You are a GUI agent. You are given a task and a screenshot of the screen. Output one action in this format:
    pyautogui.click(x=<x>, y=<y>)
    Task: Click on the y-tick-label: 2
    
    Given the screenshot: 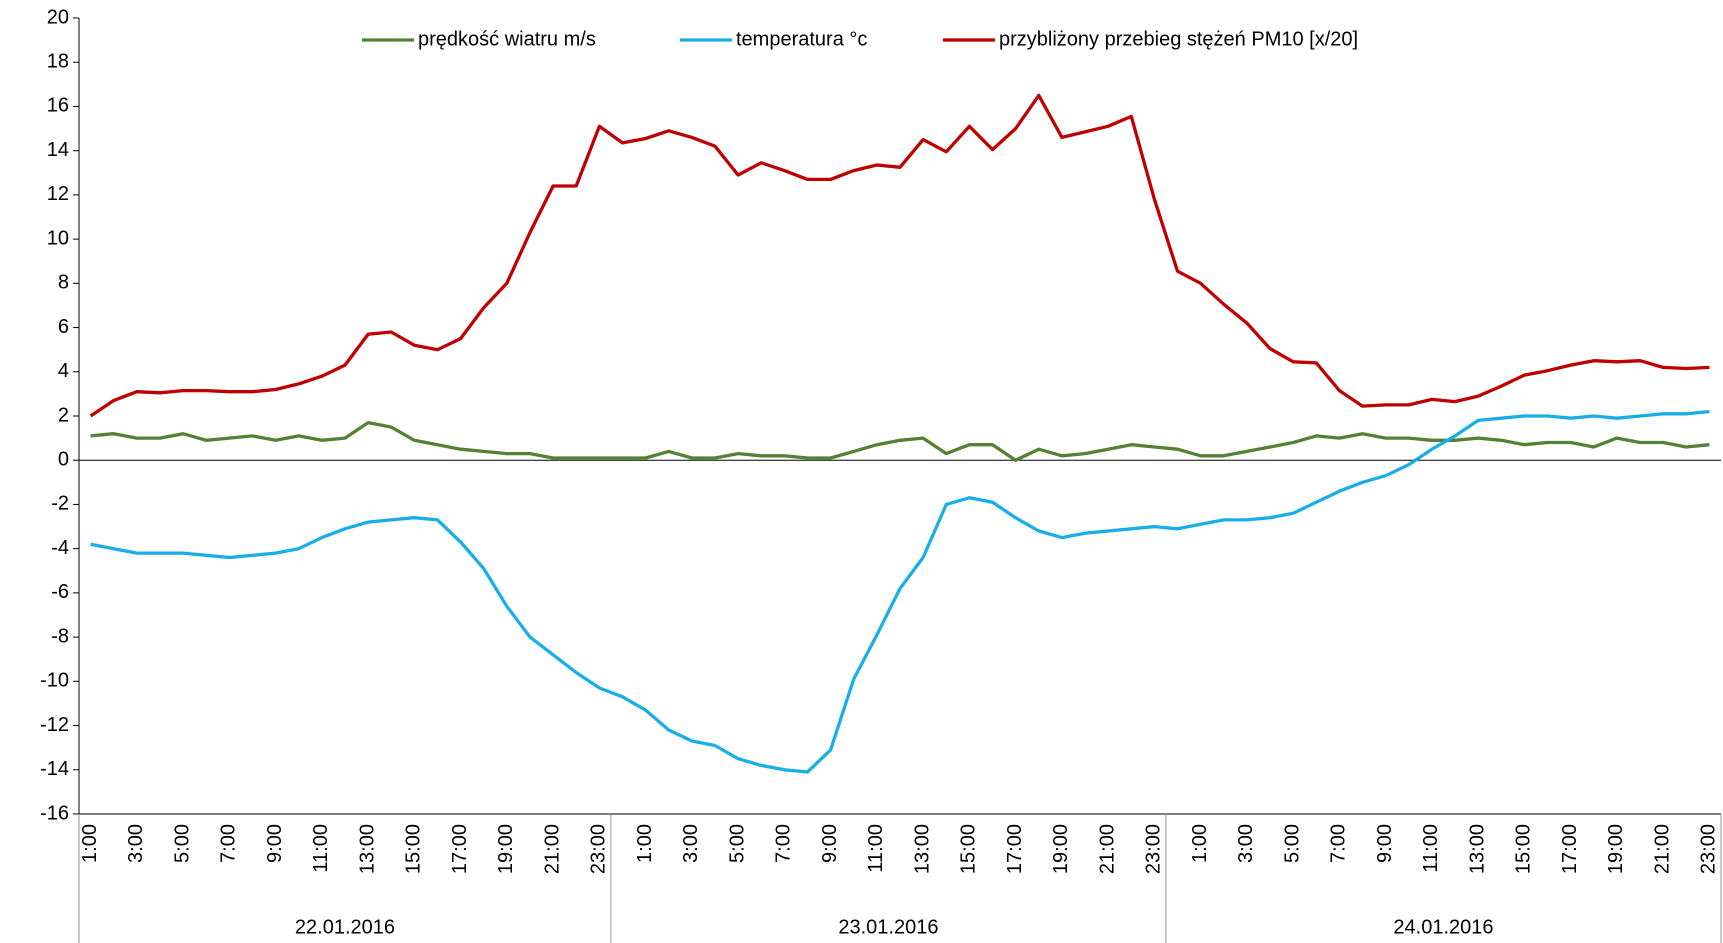 What is the action you would take?
    pyautogui.click(x=63, y=415)
    